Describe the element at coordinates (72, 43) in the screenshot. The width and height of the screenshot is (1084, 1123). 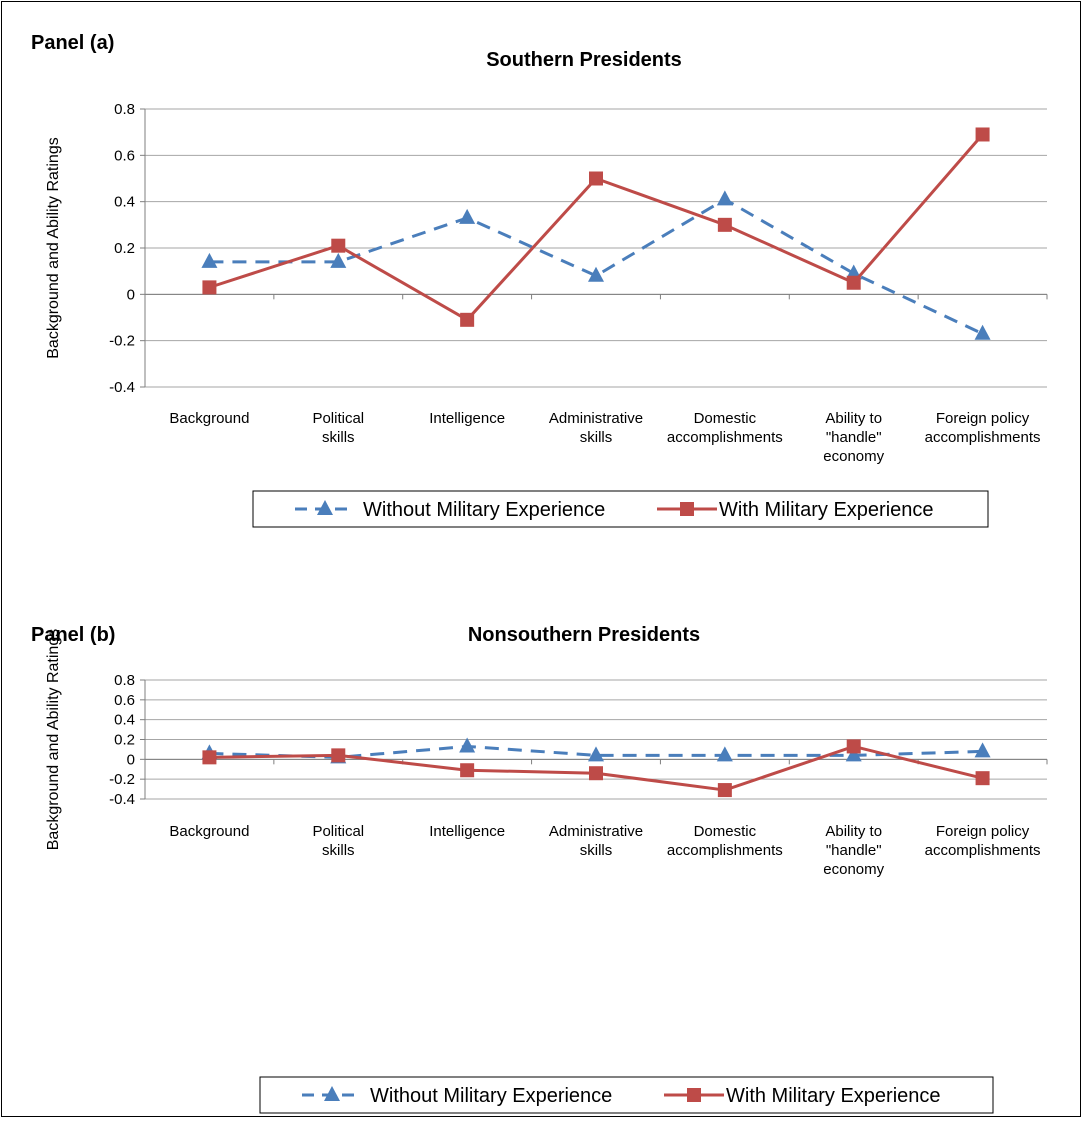
I see `panel-label: Panel (a)` at that location.